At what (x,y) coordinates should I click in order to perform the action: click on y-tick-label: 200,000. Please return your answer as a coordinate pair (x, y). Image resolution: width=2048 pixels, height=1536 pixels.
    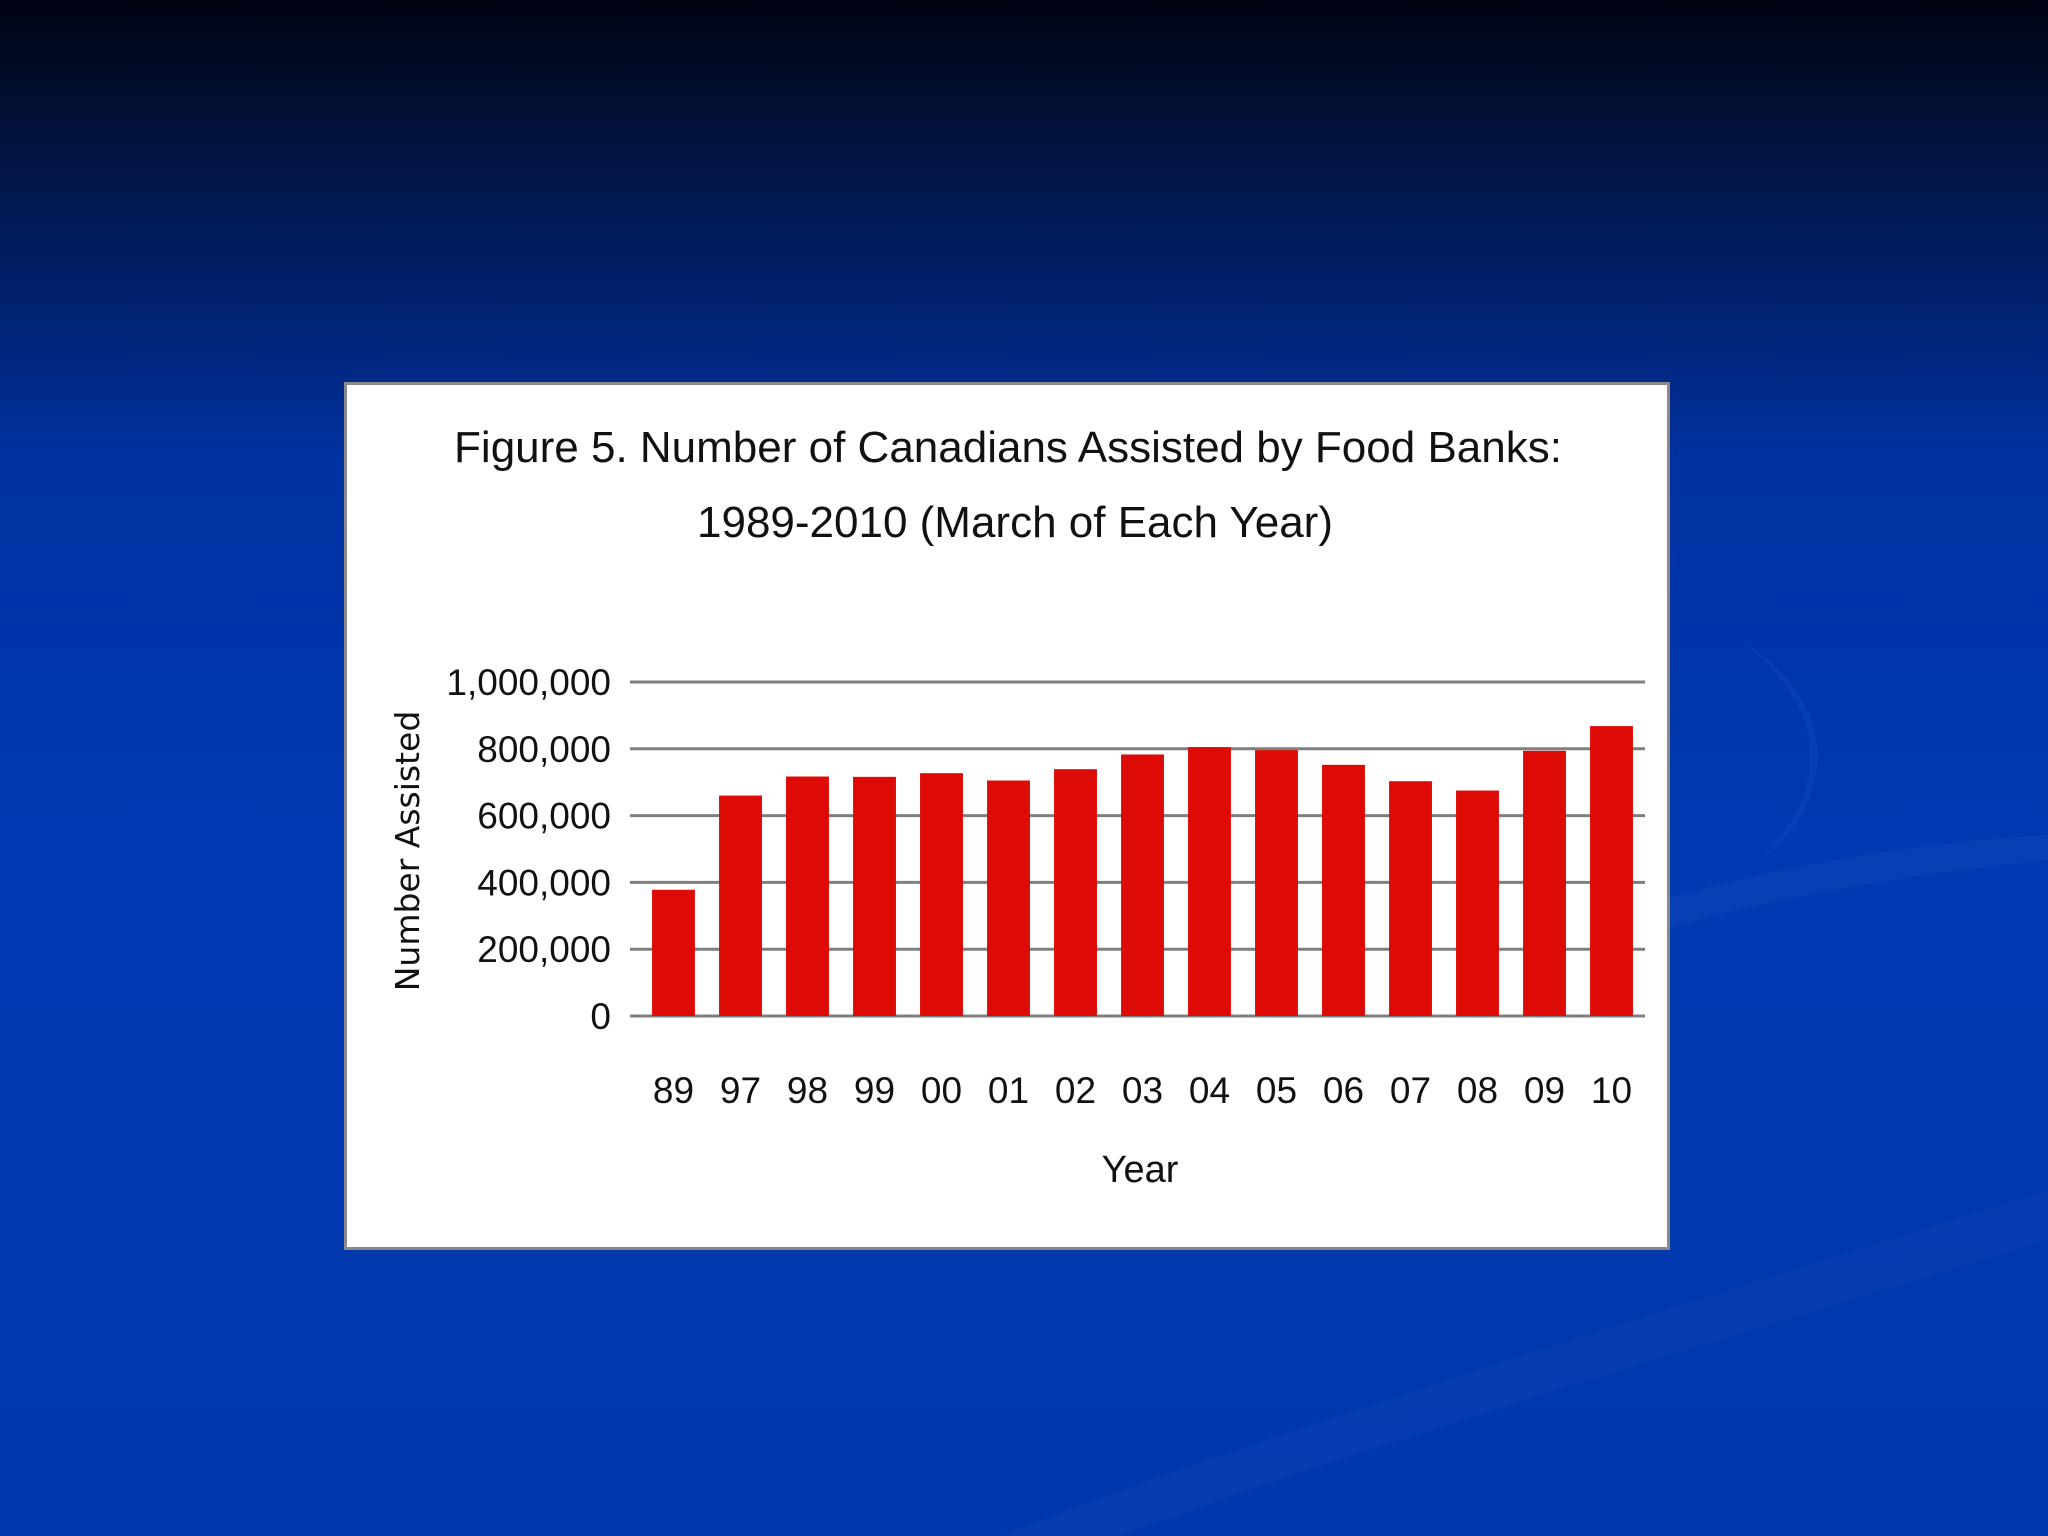
    Looking at the image, I should click on (544, 949).